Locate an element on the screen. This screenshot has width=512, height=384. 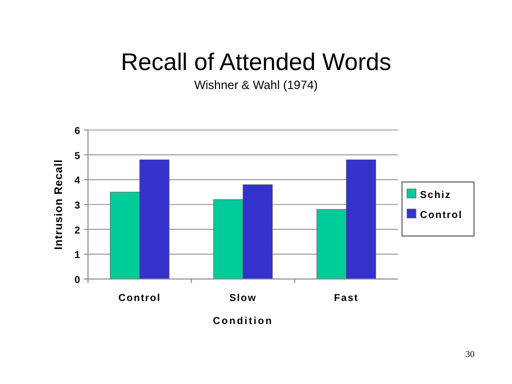
y-tick-label: 3 is located at coordinates (77, 206).